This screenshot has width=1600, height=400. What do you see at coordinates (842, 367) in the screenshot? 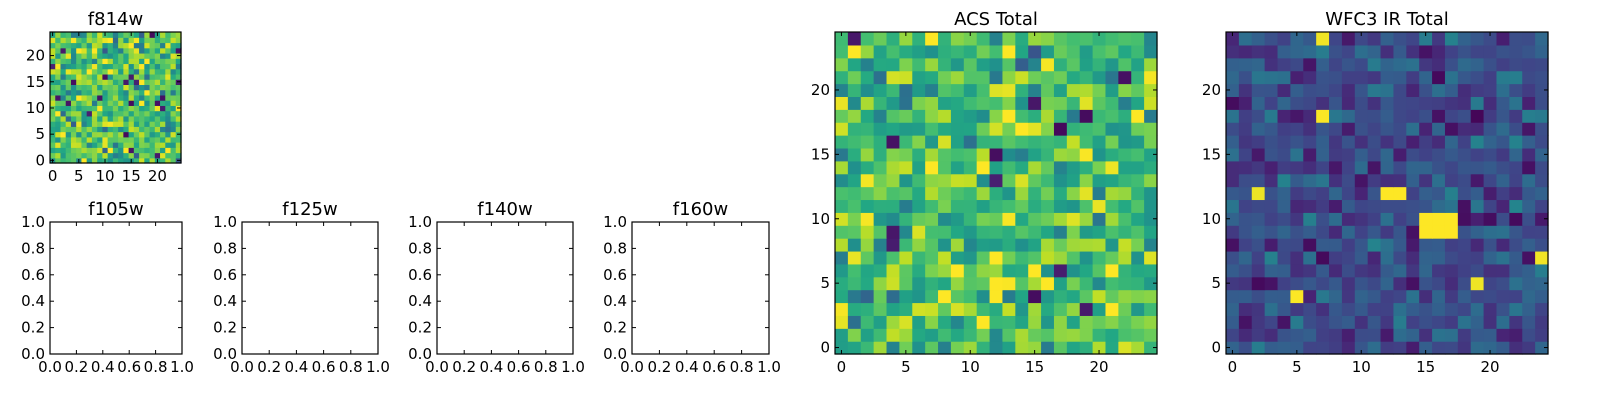
I see `x-tick-label: 0` at bounding box center [842, 367].